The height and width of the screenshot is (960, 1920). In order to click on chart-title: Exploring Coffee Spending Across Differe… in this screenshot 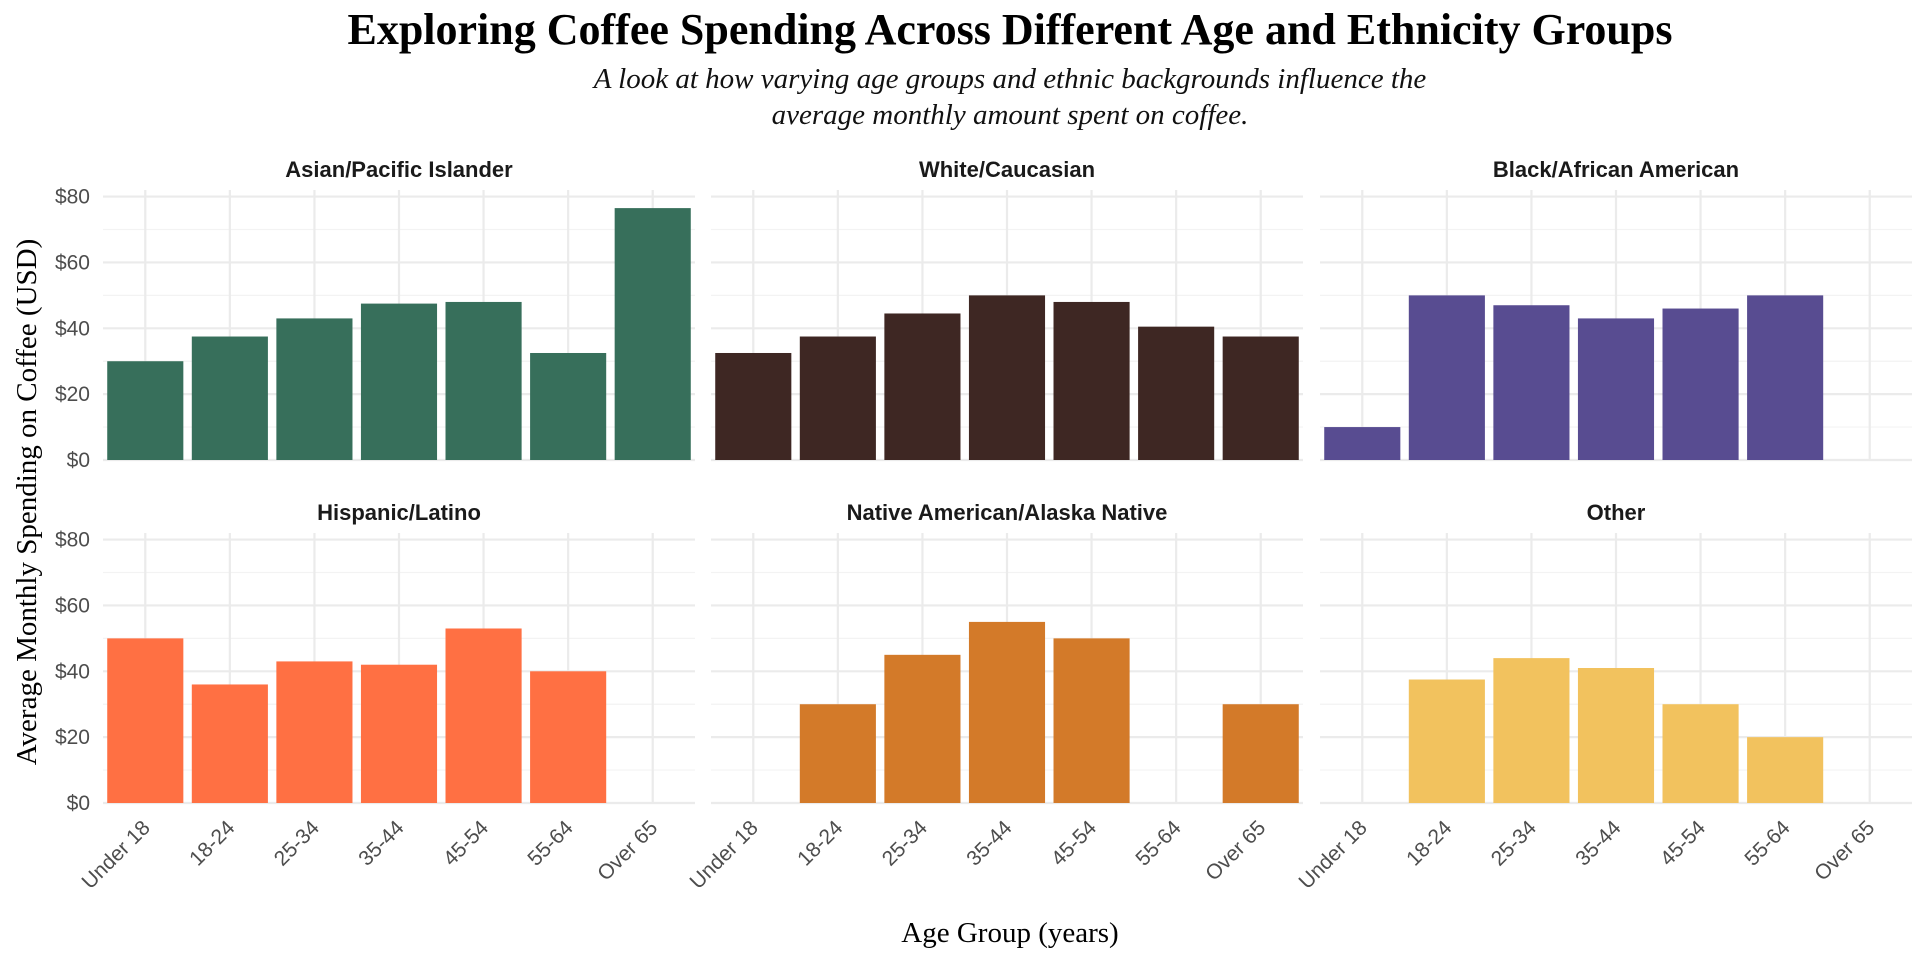, I will do `click(1009, 29)`.